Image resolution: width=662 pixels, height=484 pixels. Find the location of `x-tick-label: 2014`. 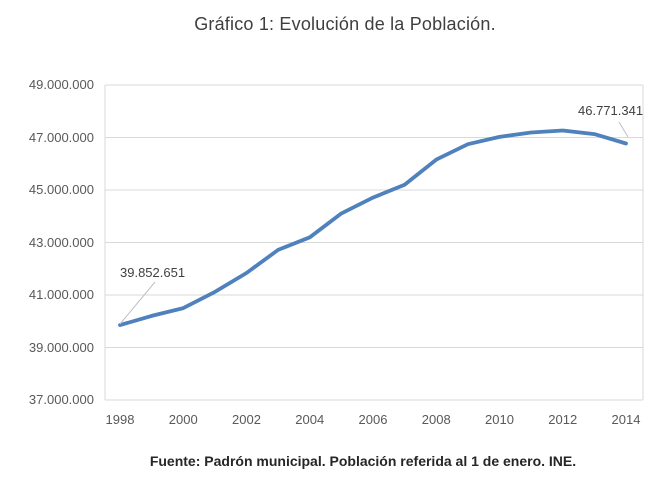

x-tick-label: 2014 is located at coordinates (626, 419).